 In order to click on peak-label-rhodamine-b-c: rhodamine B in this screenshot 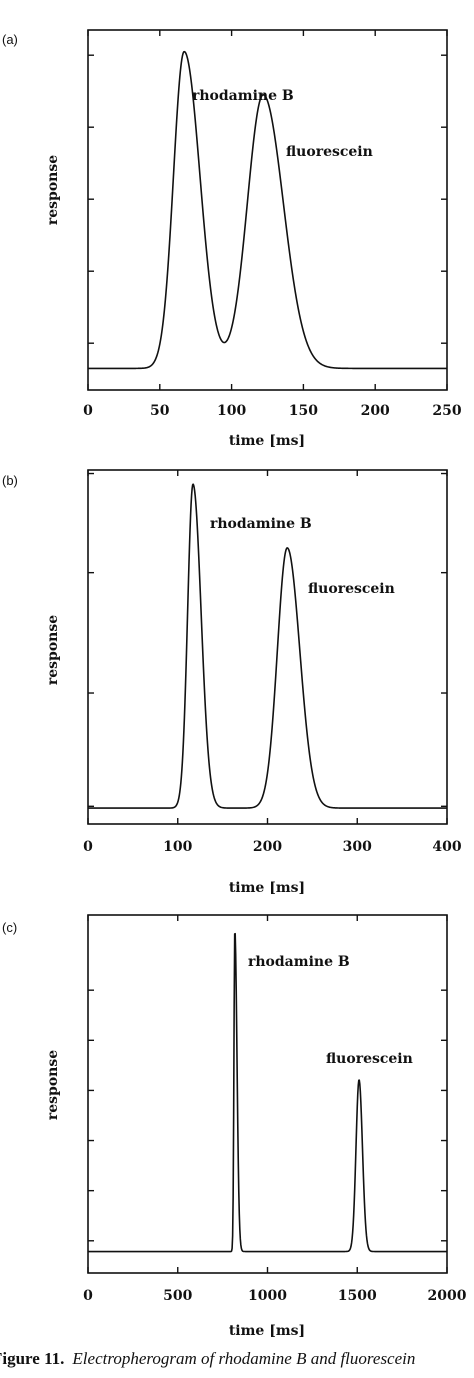, I will do `click(299, 962)`.